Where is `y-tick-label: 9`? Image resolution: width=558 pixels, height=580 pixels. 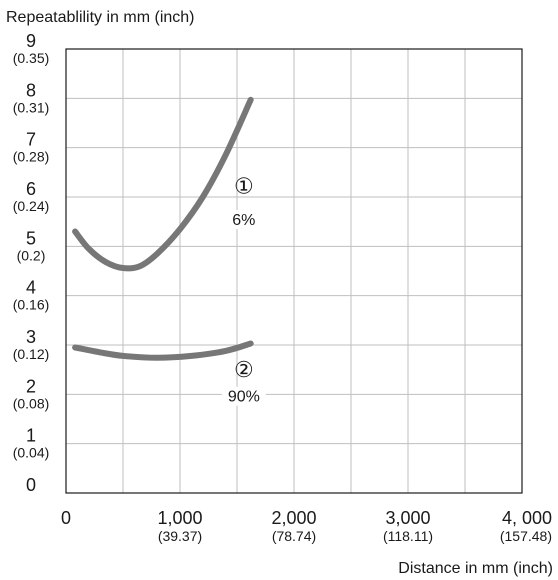 y-tick-label: 9 is located at coordinates (31, 41).